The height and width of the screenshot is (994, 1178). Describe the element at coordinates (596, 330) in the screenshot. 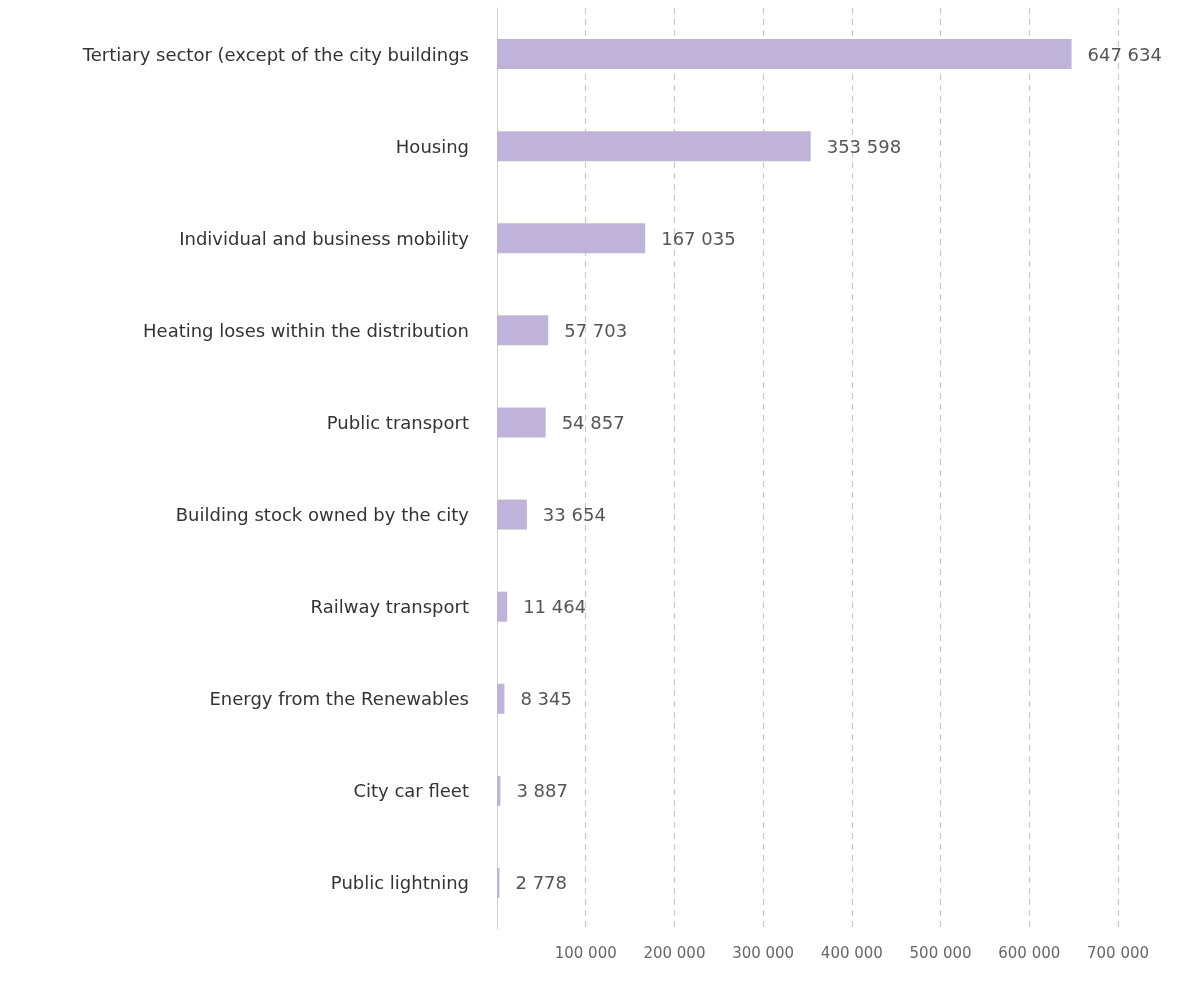

I see `data-label: 57 703` at that location.